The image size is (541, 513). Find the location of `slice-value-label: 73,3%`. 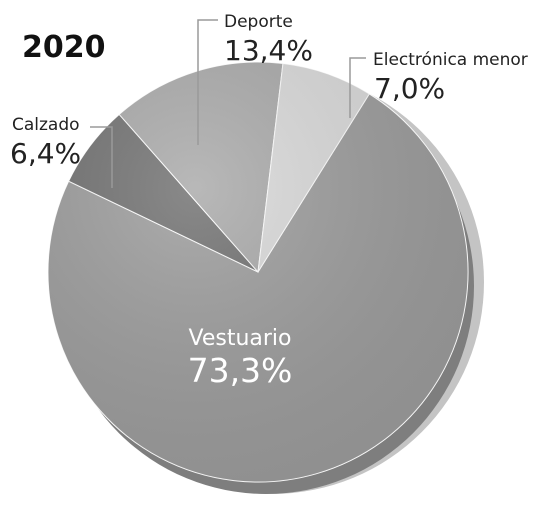

slice-value-label: 73,3% is located at coordinates (240, 370).